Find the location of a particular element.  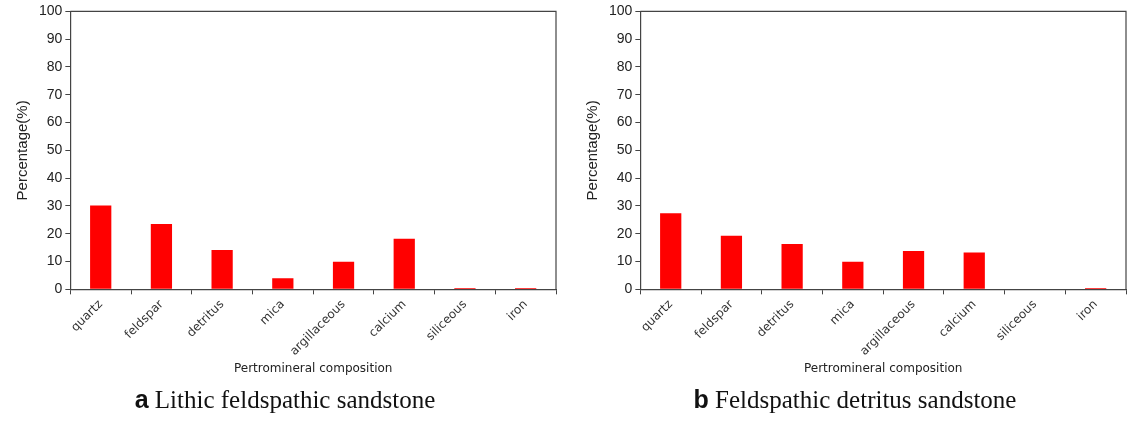

text: b Feldspathic detritus sandstone is located at coordinates (855, 399).